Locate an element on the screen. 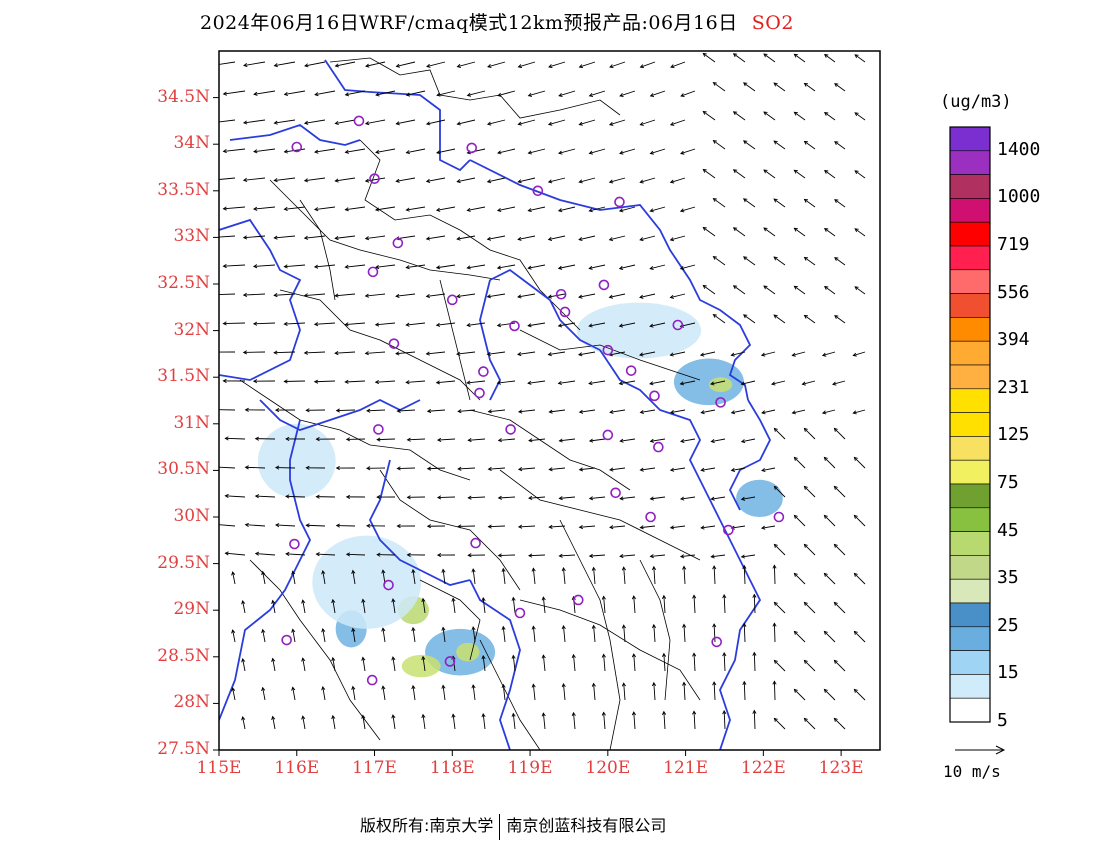 This screenshot has height=850, width=1100. lon-label: 117E is located at coordinates (374, 768).